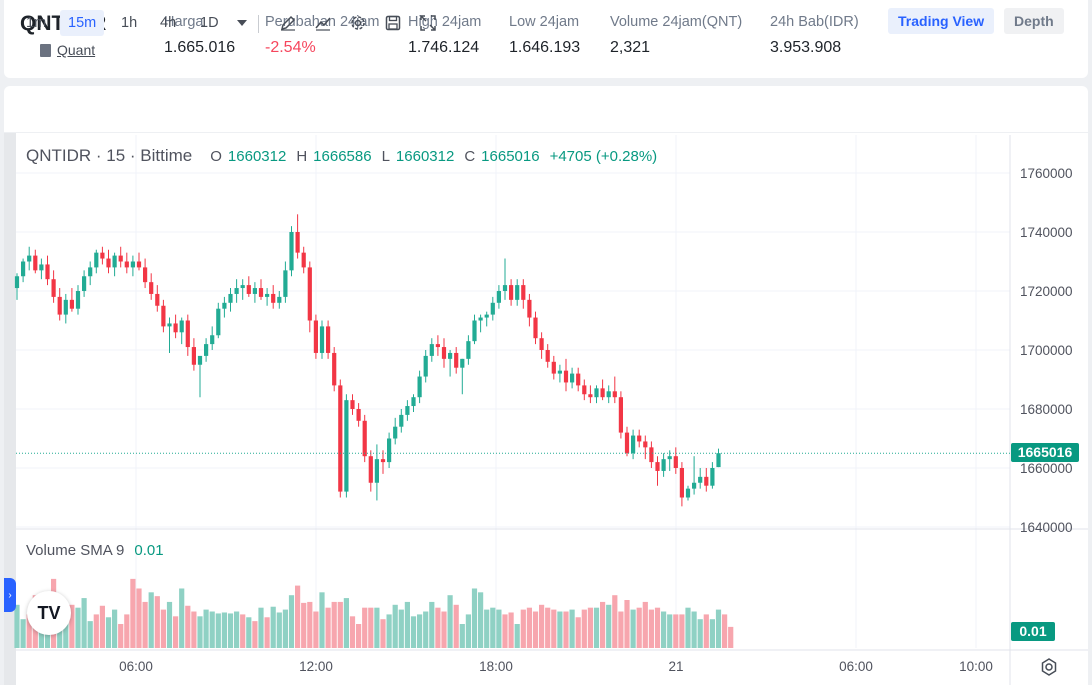 The image size is (1092, 685). What do you see at coordinates (425, 156) in the screenshot?
I see `legend-low: 1660312` at bounding box center [425, 156].